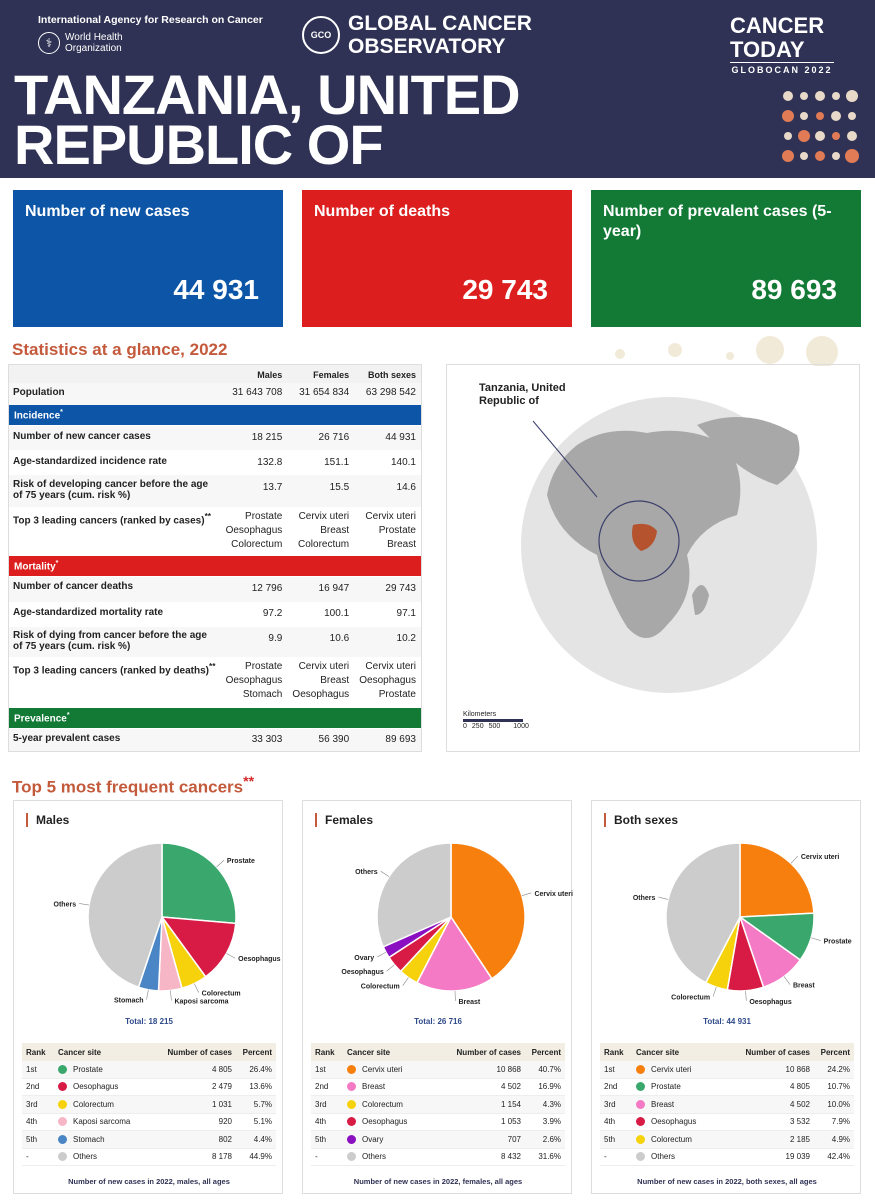  What do you see at coordinates (401, 1122) in the screenshot?
I see `site-cell: Oesophagus` at bounding box center [401, 1122].